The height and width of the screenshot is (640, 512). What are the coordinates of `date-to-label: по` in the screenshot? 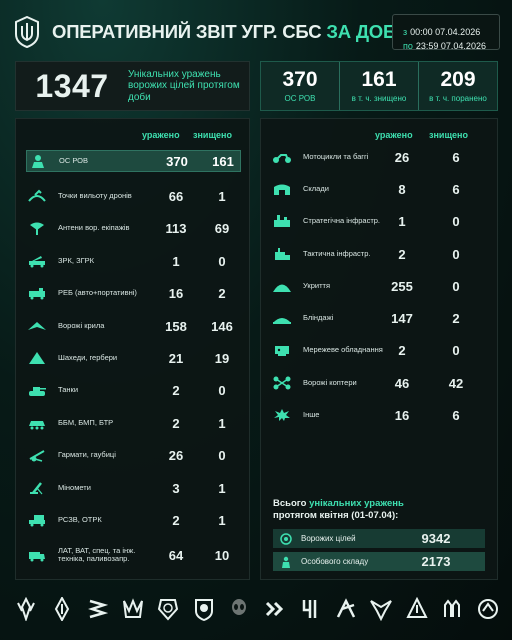 It's located at (408, 46).